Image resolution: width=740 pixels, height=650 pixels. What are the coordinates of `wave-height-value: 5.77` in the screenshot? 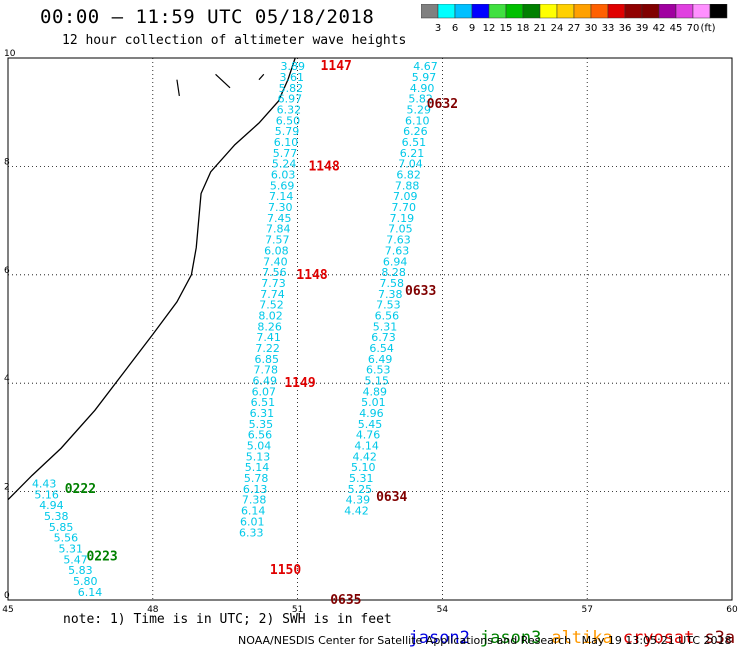 It's located at (285, 153).